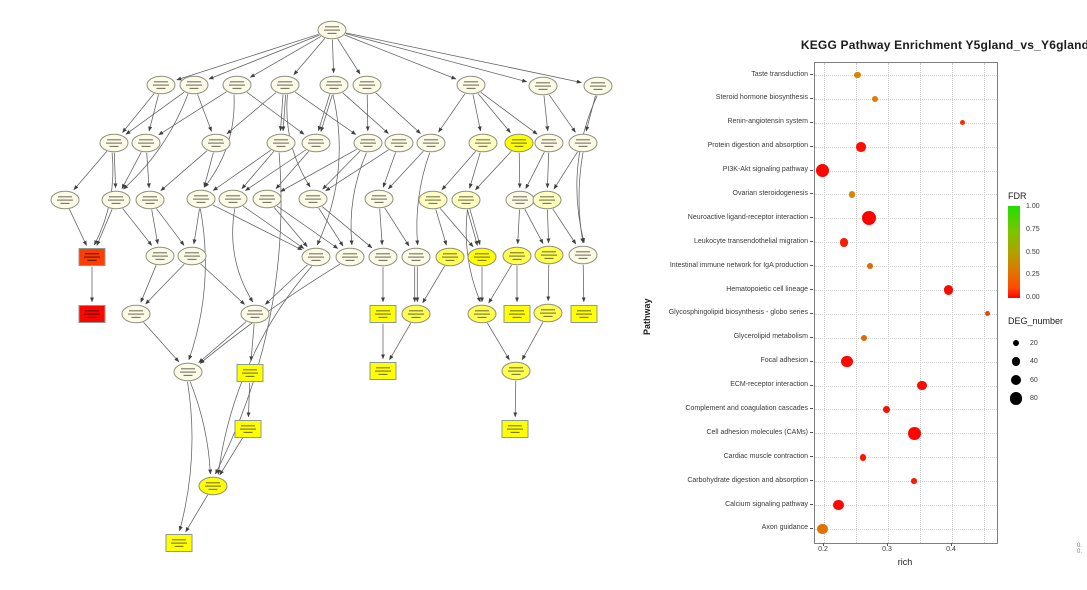  What do you see at coordinates (784, 528) in the screenshot?
I see `pathway-label: Axon guidance` at bounding box center [784, 528].